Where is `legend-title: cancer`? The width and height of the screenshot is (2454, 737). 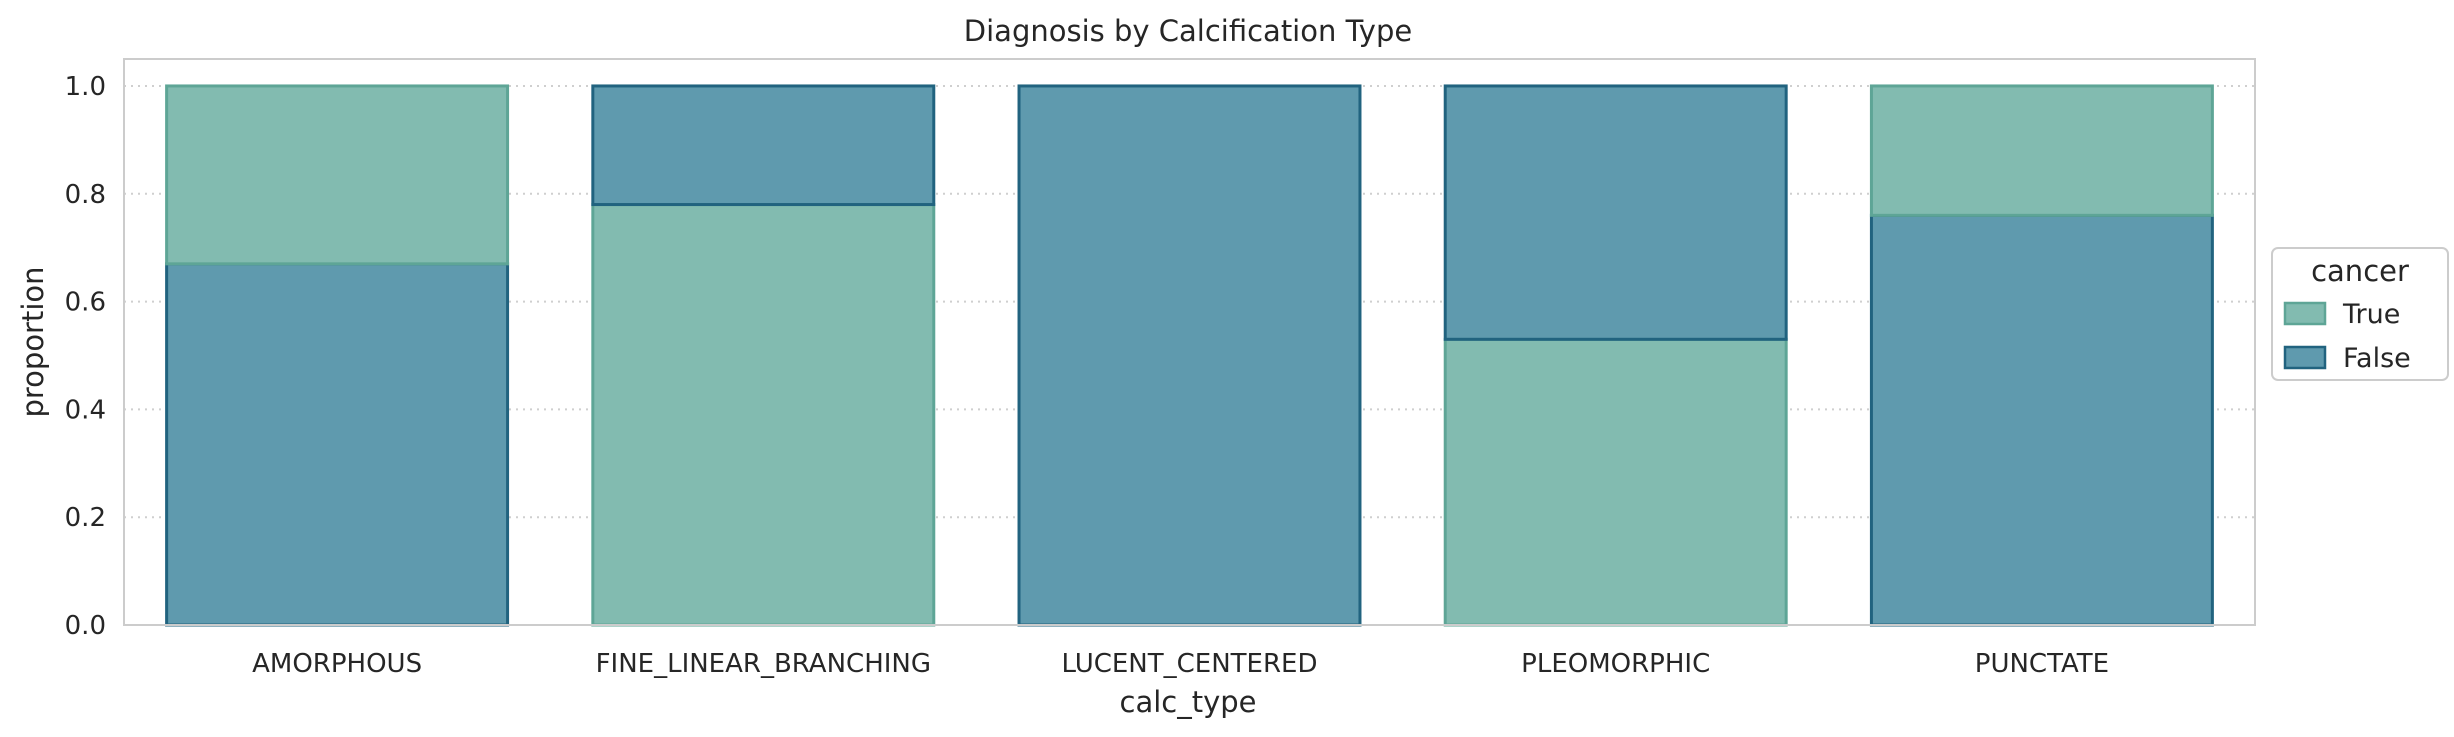
legend-title: cancer is located at coordinates (2360, 271).